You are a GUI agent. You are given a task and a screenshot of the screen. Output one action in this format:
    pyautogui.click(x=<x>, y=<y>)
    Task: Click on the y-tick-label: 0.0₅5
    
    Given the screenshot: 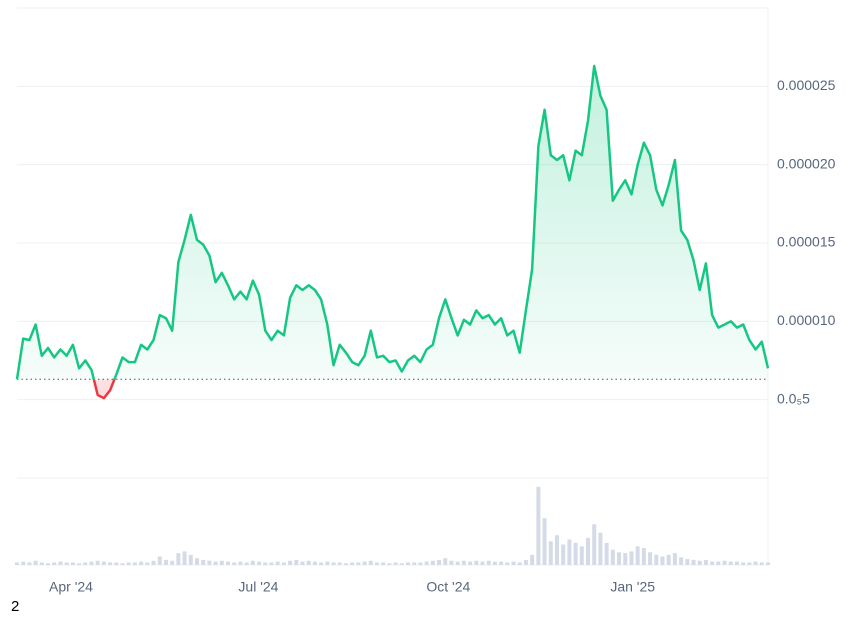 What is the action you would take?
    pyautogui.click(x=793, y=398)
    